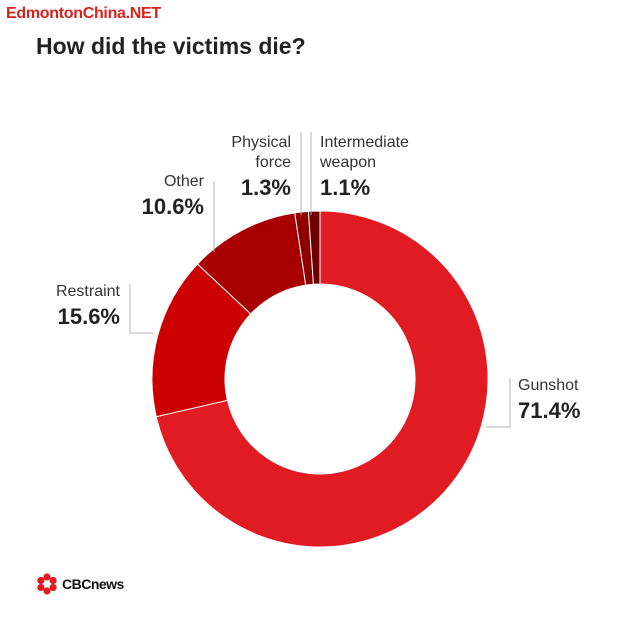 This screenshot has width=640, height=631. Describe the element at coordinates (548, 385) in the screenshot. I see `category-label-gunshot: Gunshot` at that location.